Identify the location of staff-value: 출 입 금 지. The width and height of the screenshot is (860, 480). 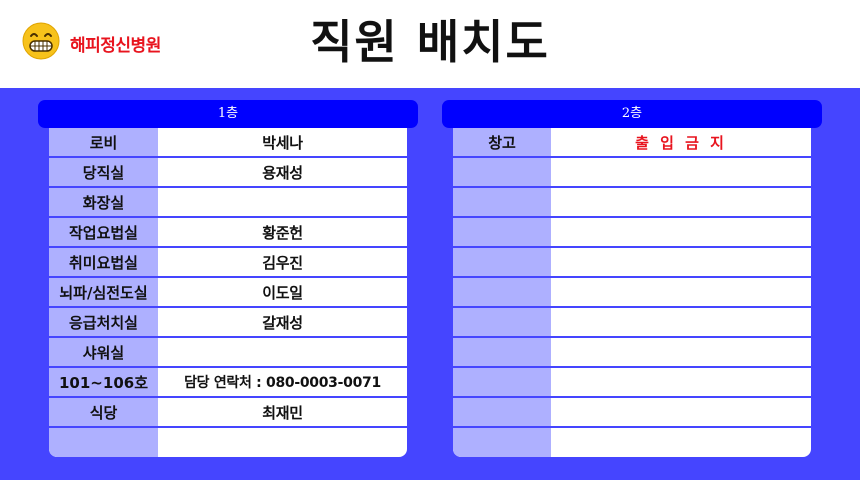
(681, 142).